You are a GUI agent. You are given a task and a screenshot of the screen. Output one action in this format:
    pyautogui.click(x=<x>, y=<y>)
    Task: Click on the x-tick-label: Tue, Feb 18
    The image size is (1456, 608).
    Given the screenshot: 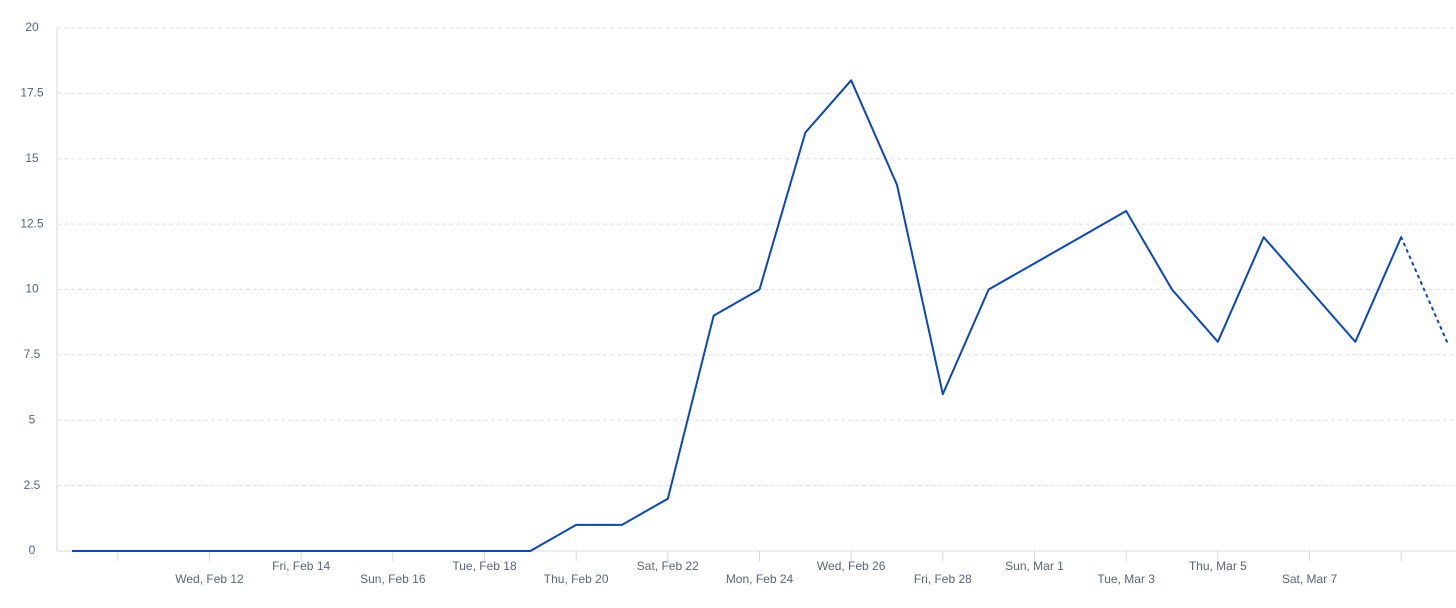 What is the action you would take?
    pyautogui.click(x=484, y=566)
    